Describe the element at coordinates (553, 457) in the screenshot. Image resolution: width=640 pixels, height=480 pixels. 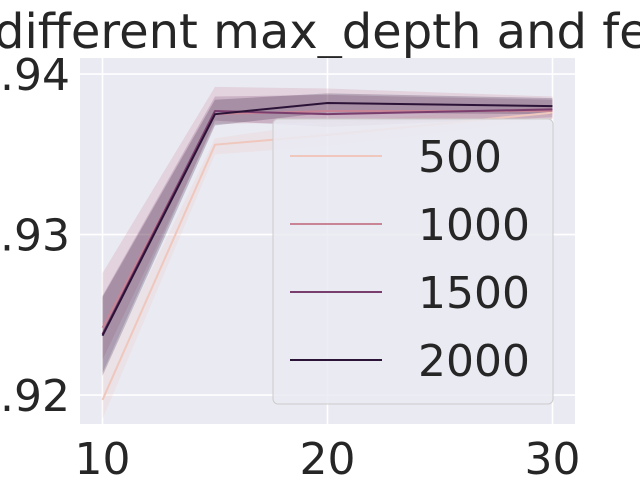
I see `x-tick-label: 30` at that location.